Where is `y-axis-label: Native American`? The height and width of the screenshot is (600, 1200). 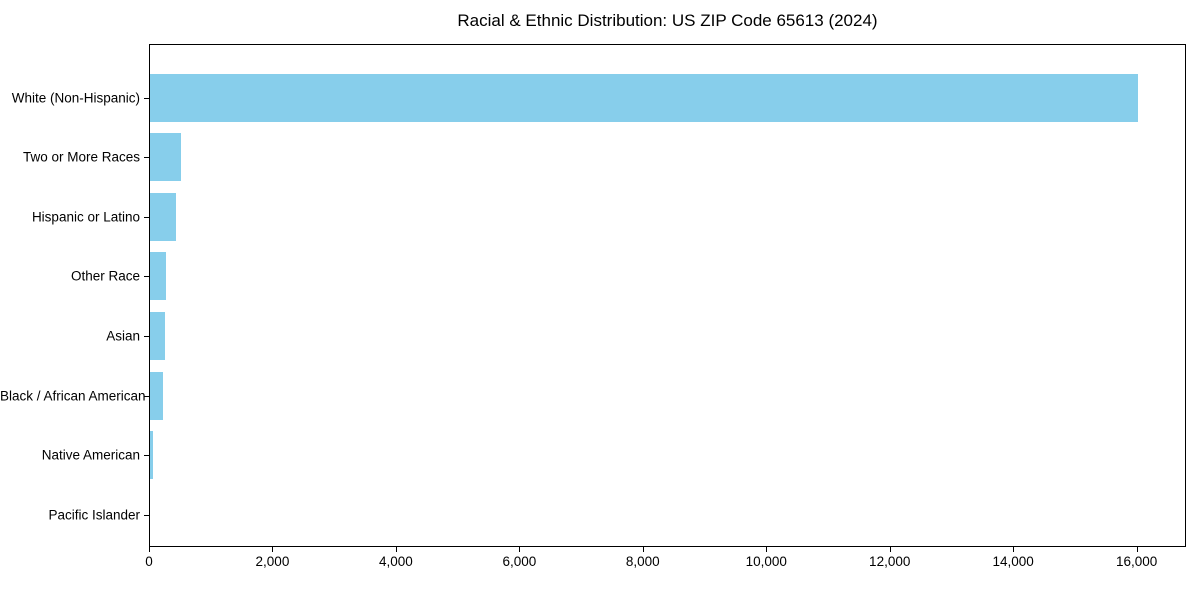 y-axis-label: Native American is located at coordinates (90, 455).